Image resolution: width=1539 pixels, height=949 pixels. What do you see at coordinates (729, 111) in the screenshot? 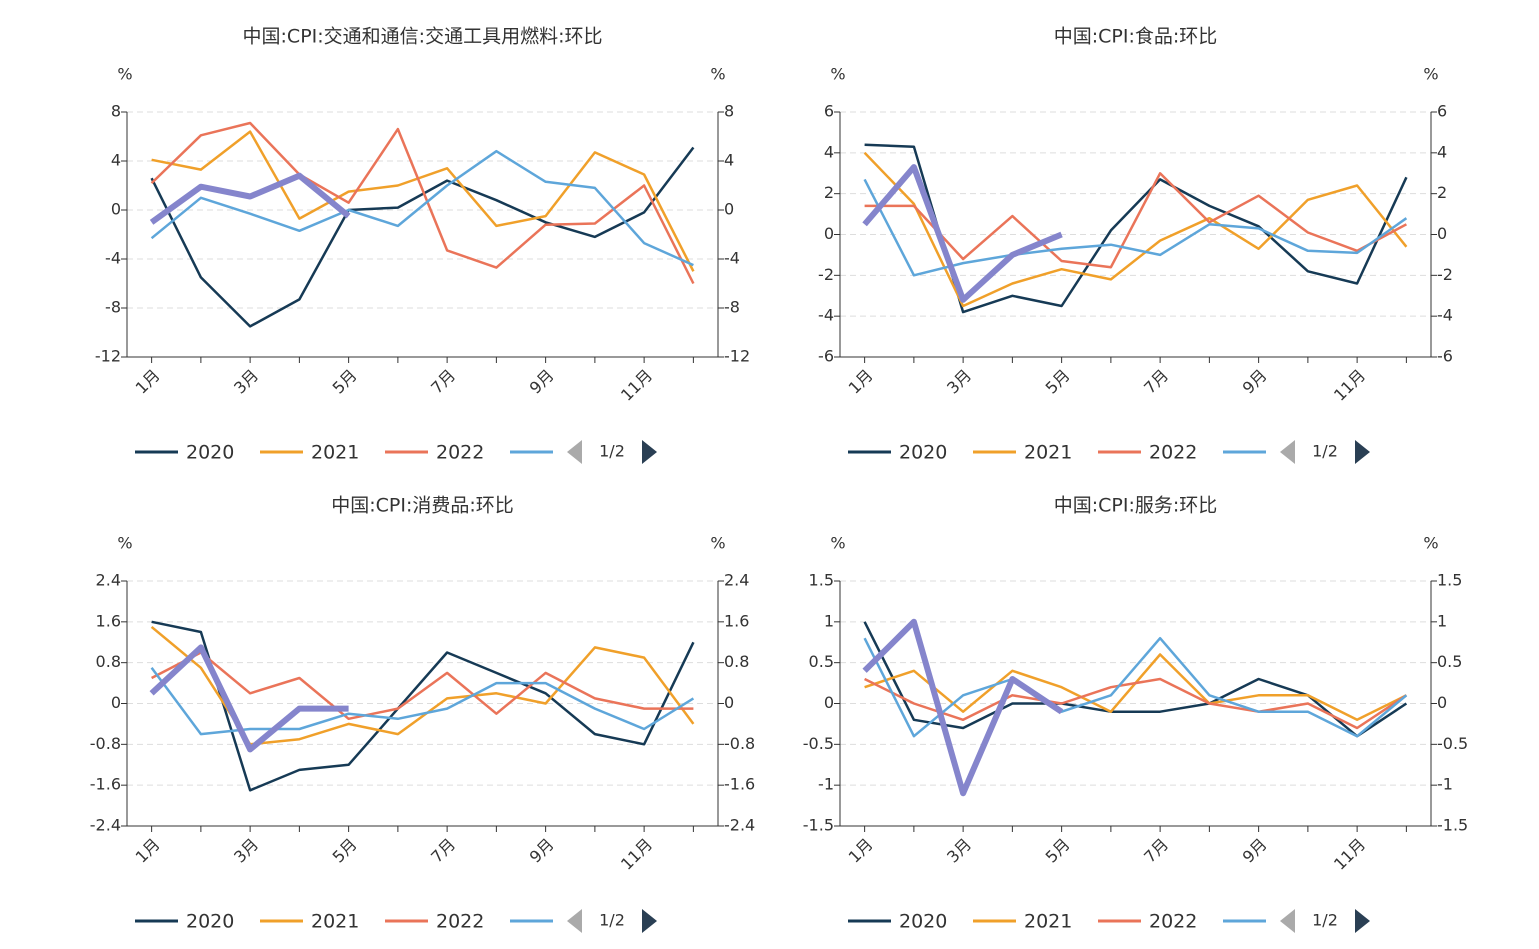
I see `y2-tick-label: 8` at bounding box center [729, 111].